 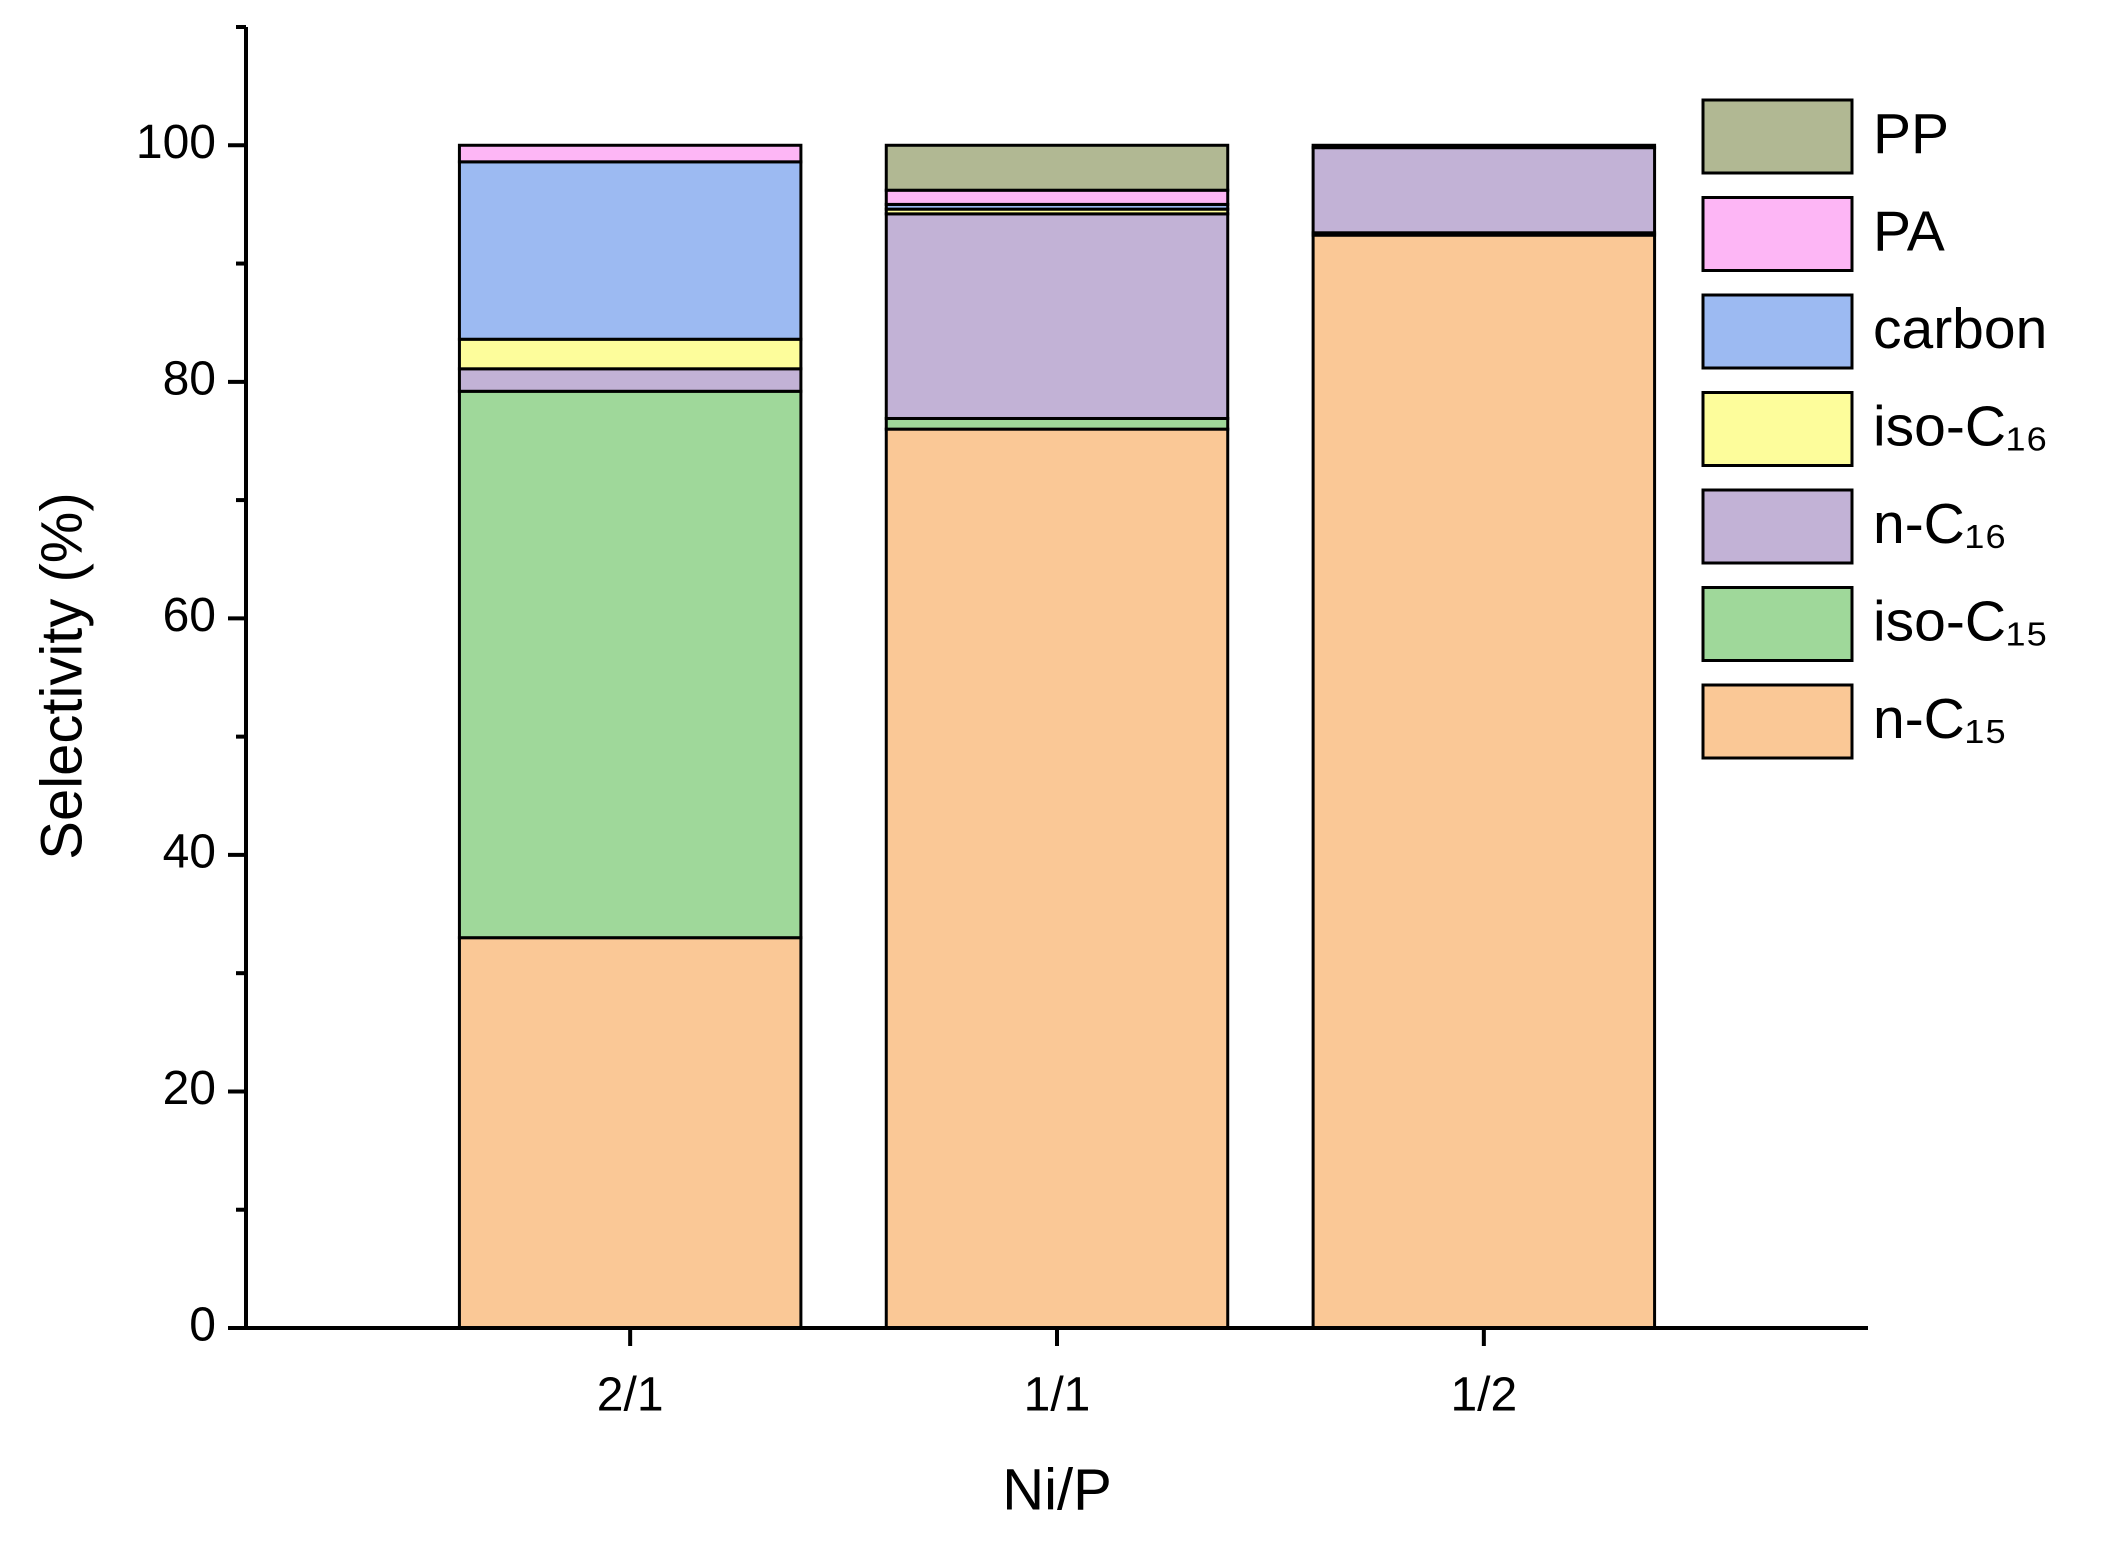 What do you see at coordinates (1909, 232) in the screenshot?
I see `legend-label: PA` at bounding box center [1909, 232].